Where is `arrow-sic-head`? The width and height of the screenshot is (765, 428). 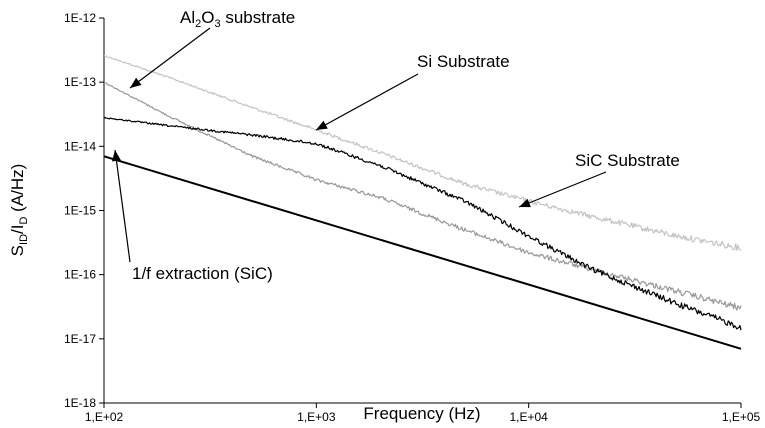
arrow-sic-head is located at coordinates (525, 203).